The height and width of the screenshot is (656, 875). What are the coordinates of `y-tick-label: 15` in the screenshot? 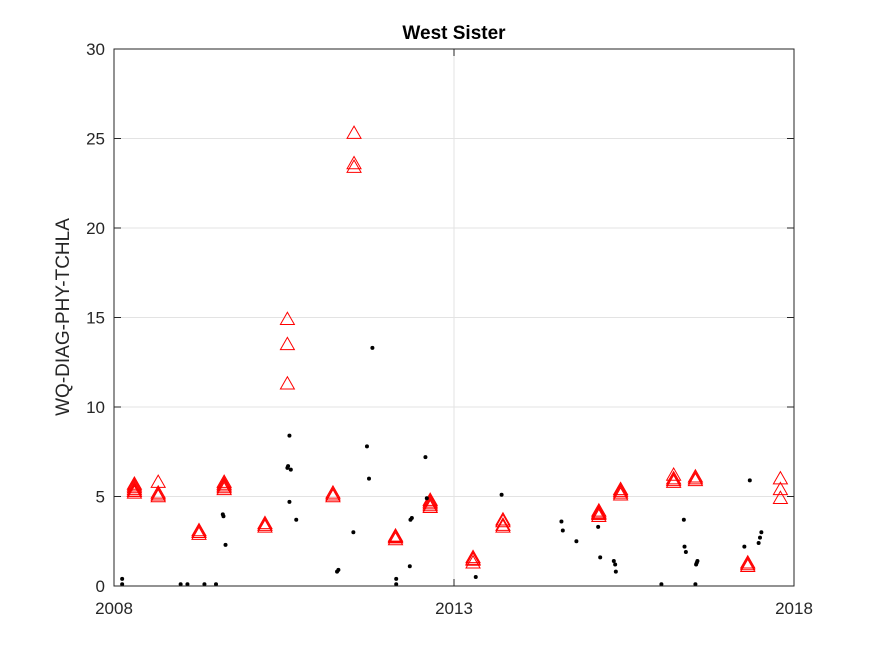 It's located at (95, 318).